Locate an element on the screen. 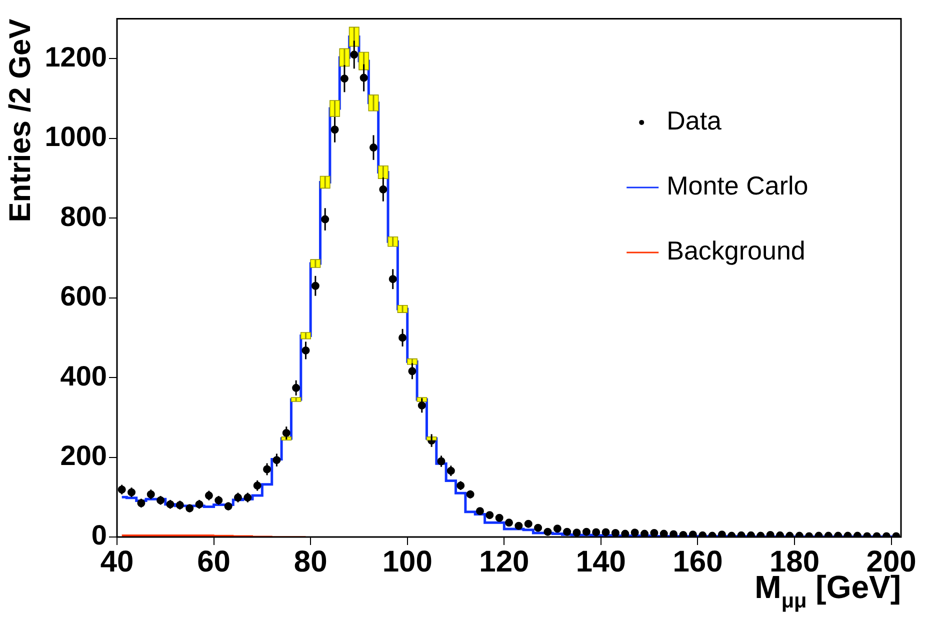 The height and width of the screenshot is (619, 925). x-tick-label: 80 is located at coordinates (311, 561).